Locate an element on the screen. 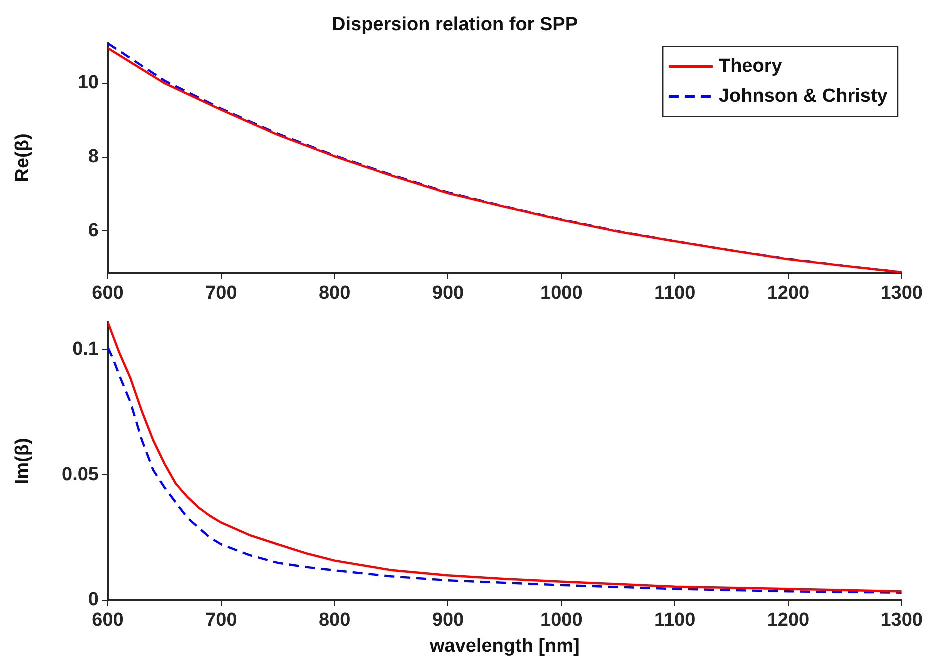  legend-label: Johnson & Christy is located at coordinates (803, 97).